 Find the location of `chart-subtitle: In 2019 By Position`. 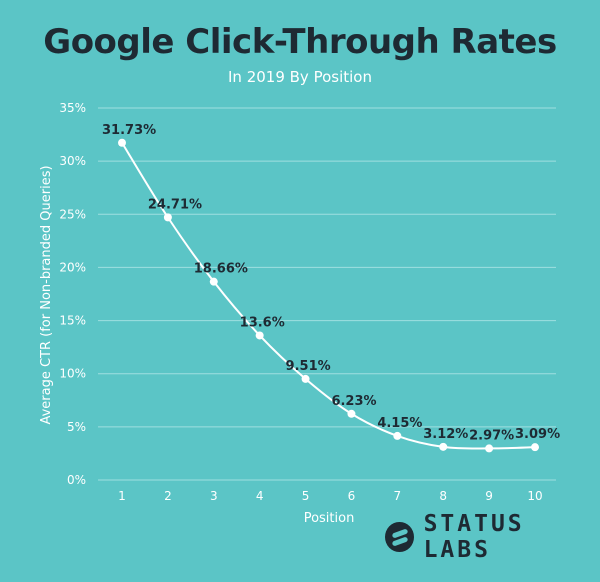

chart-subtitle: In 2019 By Position is located at coordinates (300, 77).